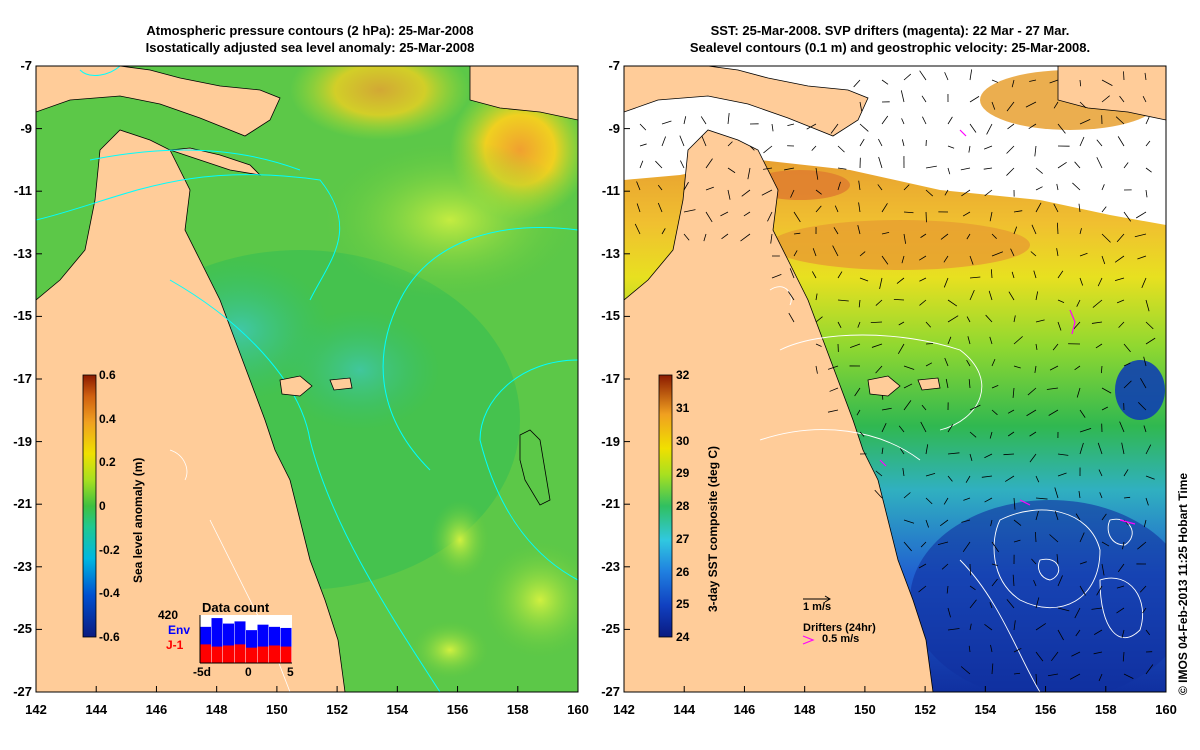 The height and width of the screenshot is (750, 1200). I want to click on left-lon-label: 152, so click(337, 709).